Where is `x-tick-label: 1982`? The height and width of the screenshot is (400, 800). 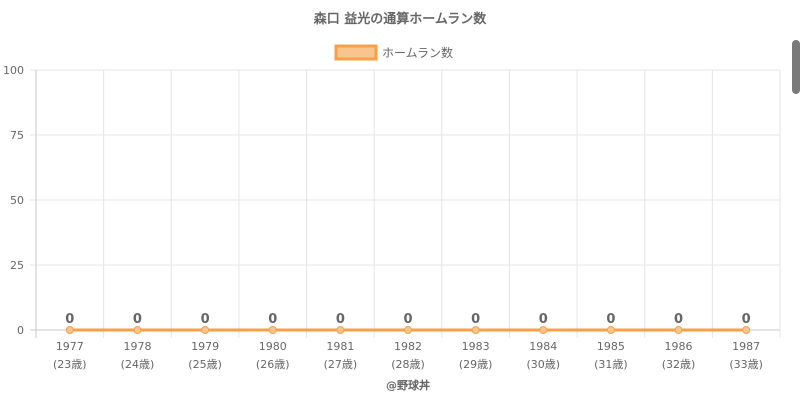
x-tick-label: 1982 is located at coordinates (408, 346).